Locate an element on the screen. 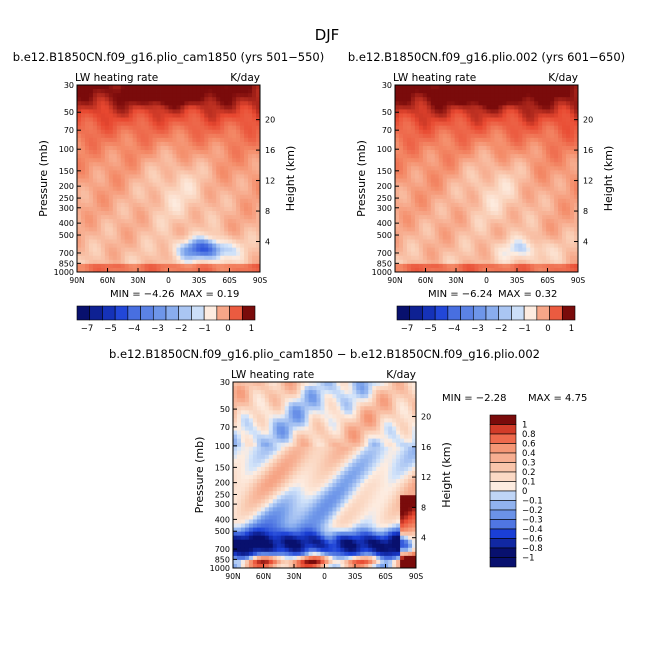 The image size is (654, 654). panel2-colorbar-label: 1 is located at coordinates (571, 329).